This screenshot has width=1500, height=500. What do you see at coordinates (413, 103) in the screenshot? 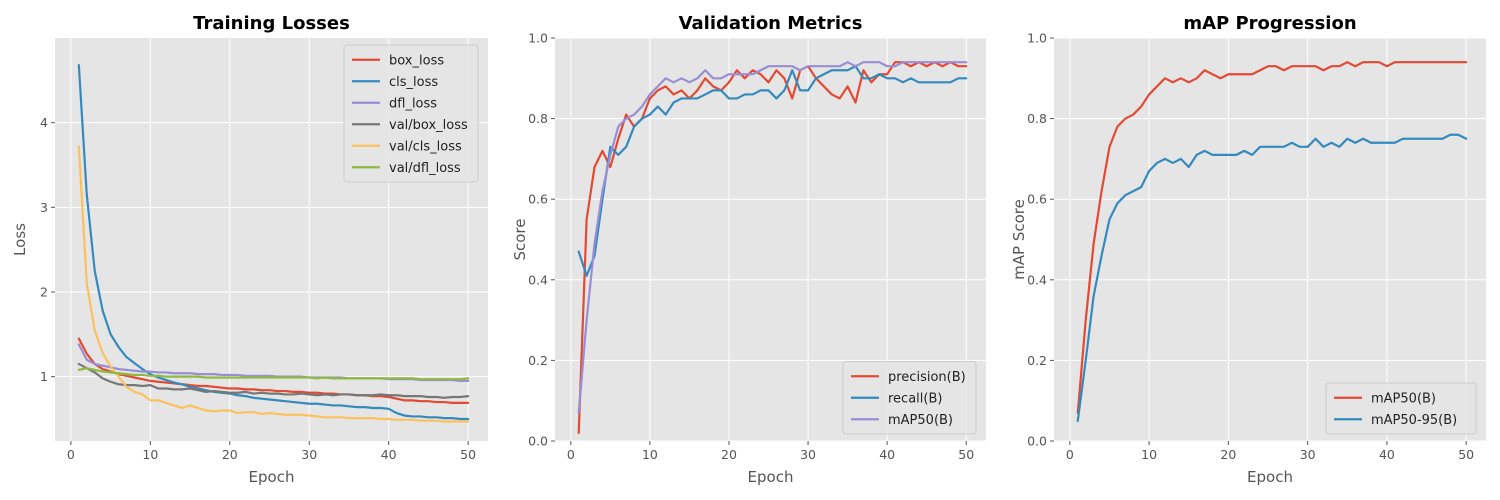
I see `legend-label: dfl_loss` at bounding box center [413, 103].